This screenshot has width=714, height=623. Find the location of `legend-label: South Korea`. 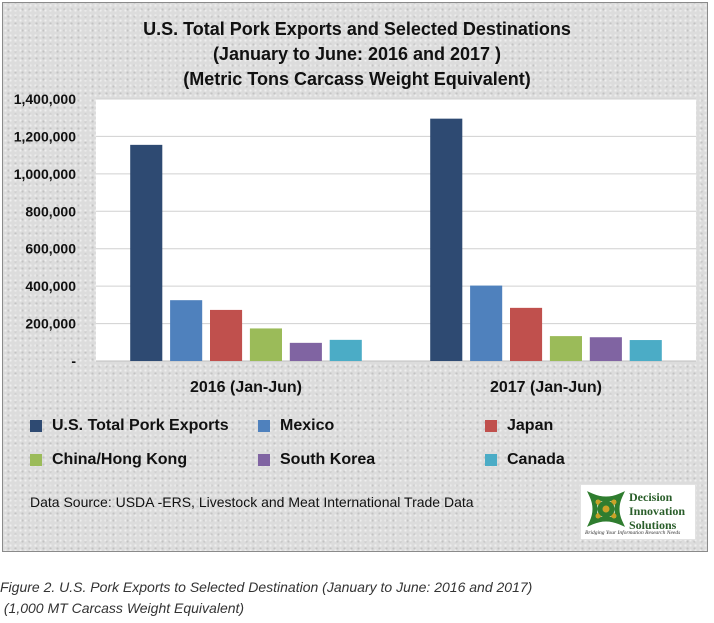

legend-label: South Korea is located at coordinates (328, 459).